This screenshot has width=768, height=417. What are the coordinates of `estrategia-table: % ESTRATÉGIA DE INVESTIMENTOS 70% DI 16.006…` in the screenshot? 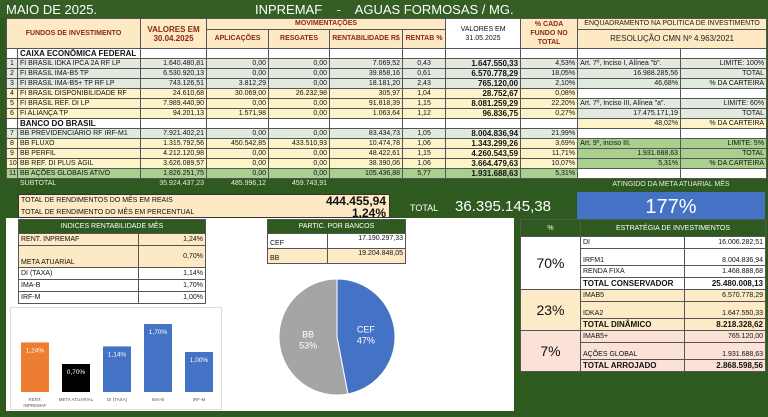 It's located at (643, 295).